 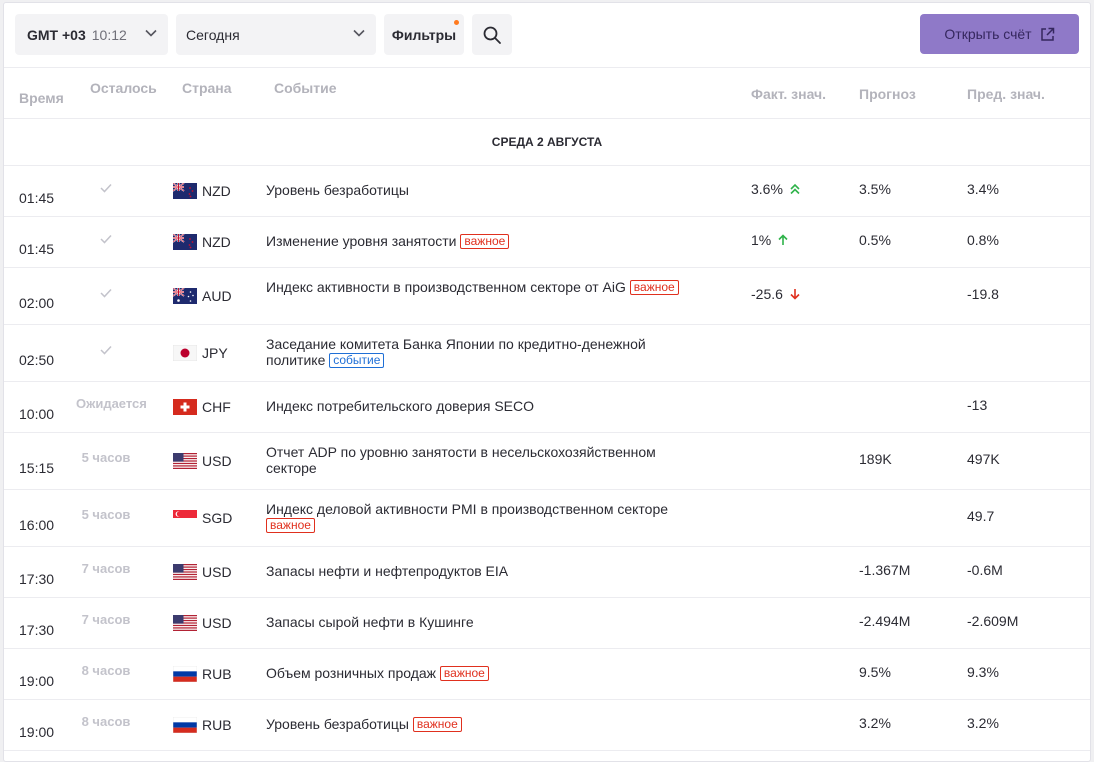 What do you see at coordinates (767, 294) in the screenshot?
I see `actual-value: -25.6` at bounding box center [767, 294].